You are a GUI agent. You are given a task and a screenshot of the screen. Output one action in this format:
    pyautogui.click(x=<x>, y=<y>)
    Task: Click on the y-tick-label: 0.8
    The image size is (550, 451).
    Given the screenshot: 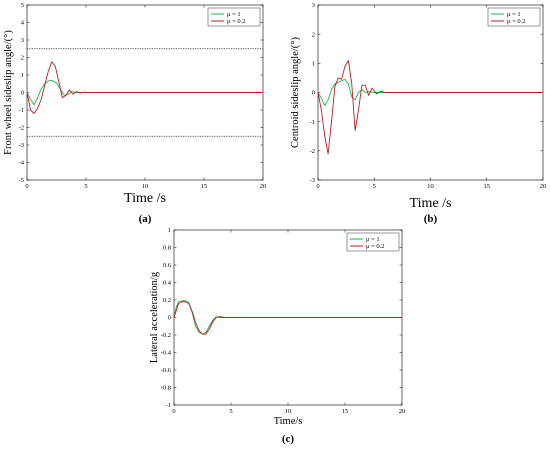 What is the action you would take?
    pyautogui.click(x=167, y=248)
    